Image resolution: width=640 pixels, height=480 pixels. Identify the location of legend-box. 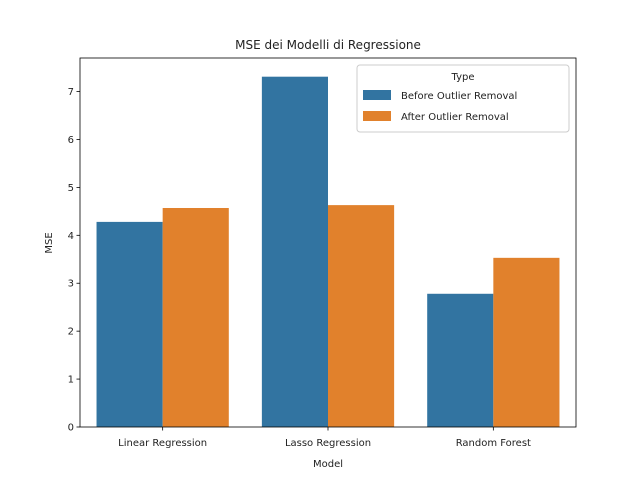
(463, 98).